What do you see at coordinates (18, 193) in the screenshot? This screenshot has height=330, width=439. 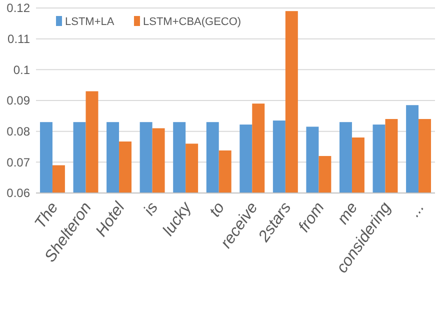 I see `y-tick-label: 0.06` at bounding box center [18, 193].